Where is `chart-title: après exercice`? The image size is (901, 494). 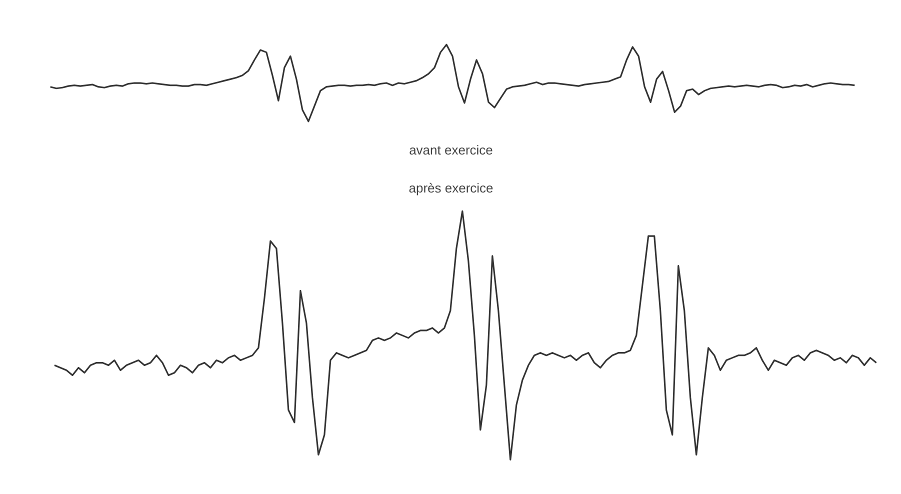
chart-title: après exercice is located at coordinates (451, 188).